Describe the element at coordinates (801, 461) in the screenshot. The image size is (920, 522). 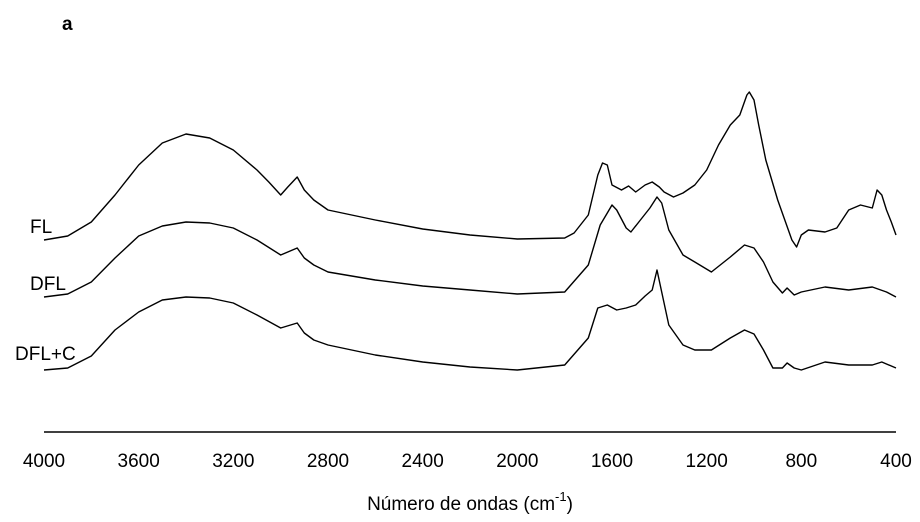
I see `x-tick-label: 800` at that location.